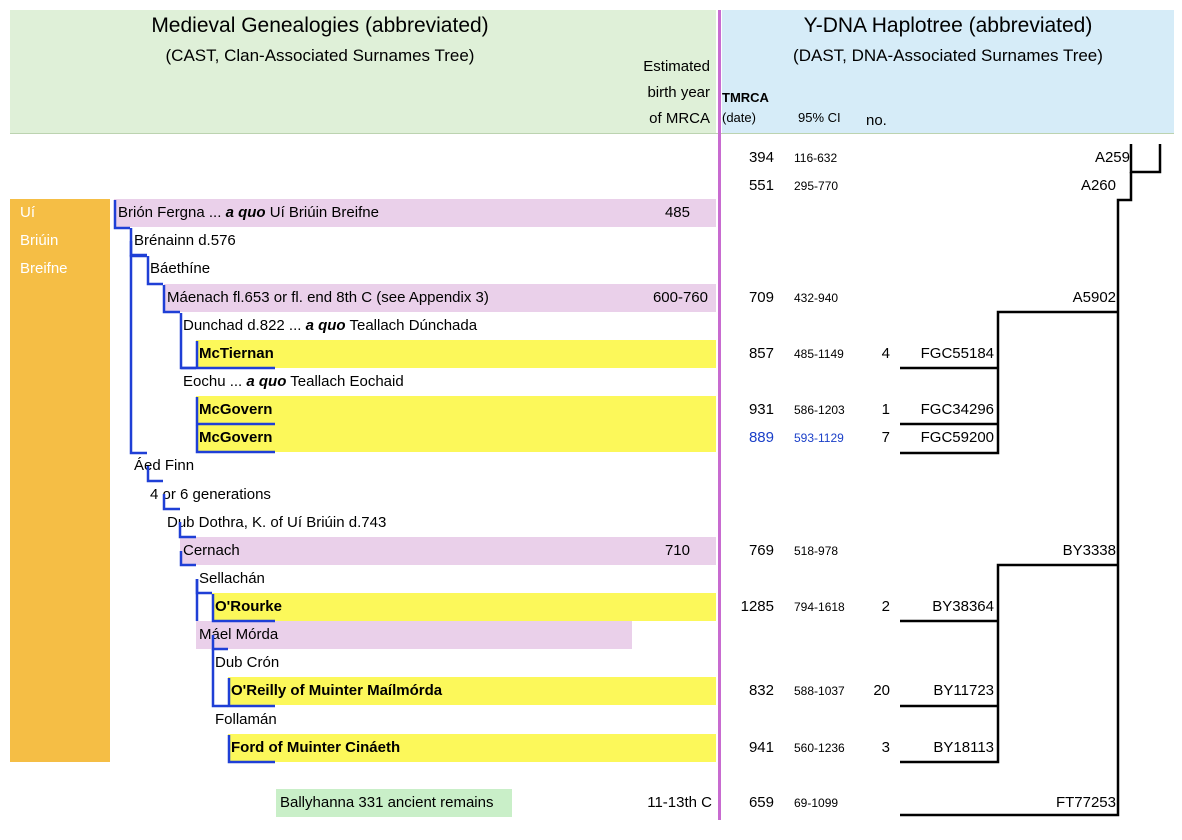 Image resolution: width=1182 pixels, height=840 pixels. I want to click on band-ford, so click(472, 748).